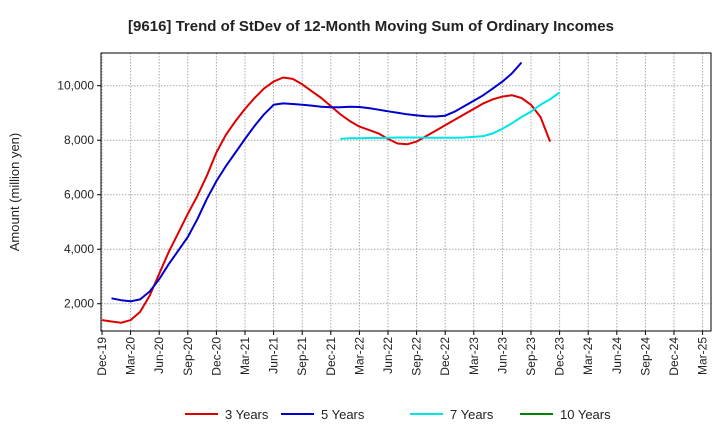  Describe the element at coordinates (75, 86) in the screenshot. I see `y-tick-label: 10,000` at that location.